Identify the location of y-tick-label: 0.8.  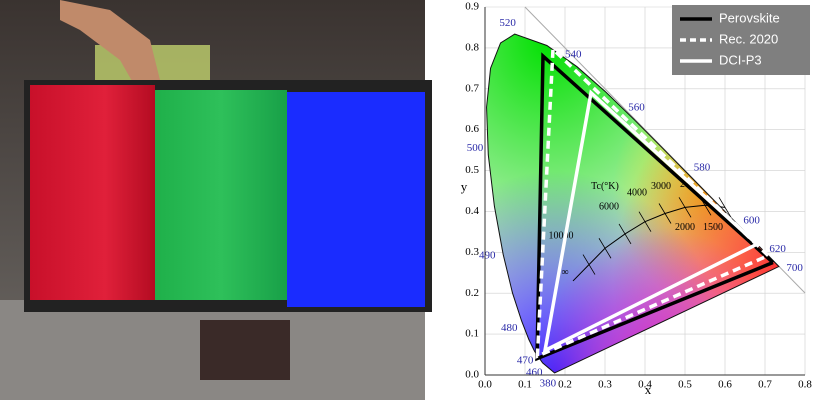
(472, 47).